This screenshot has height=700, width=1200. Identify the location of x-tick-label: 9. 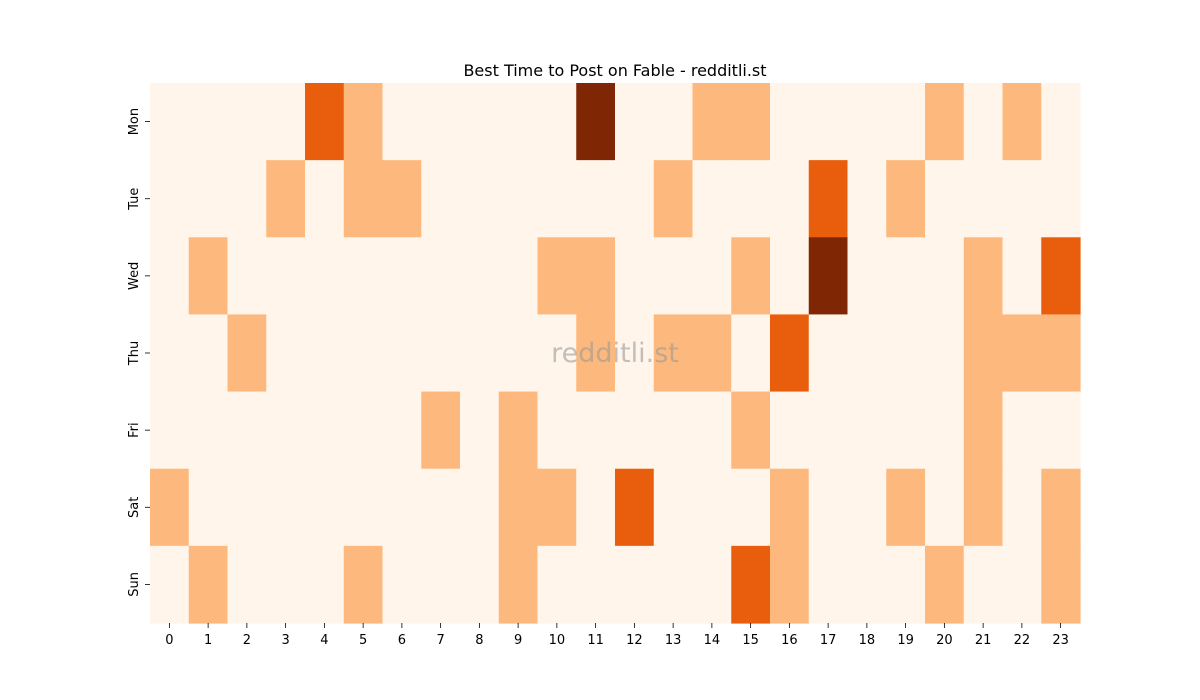
(518, 640).